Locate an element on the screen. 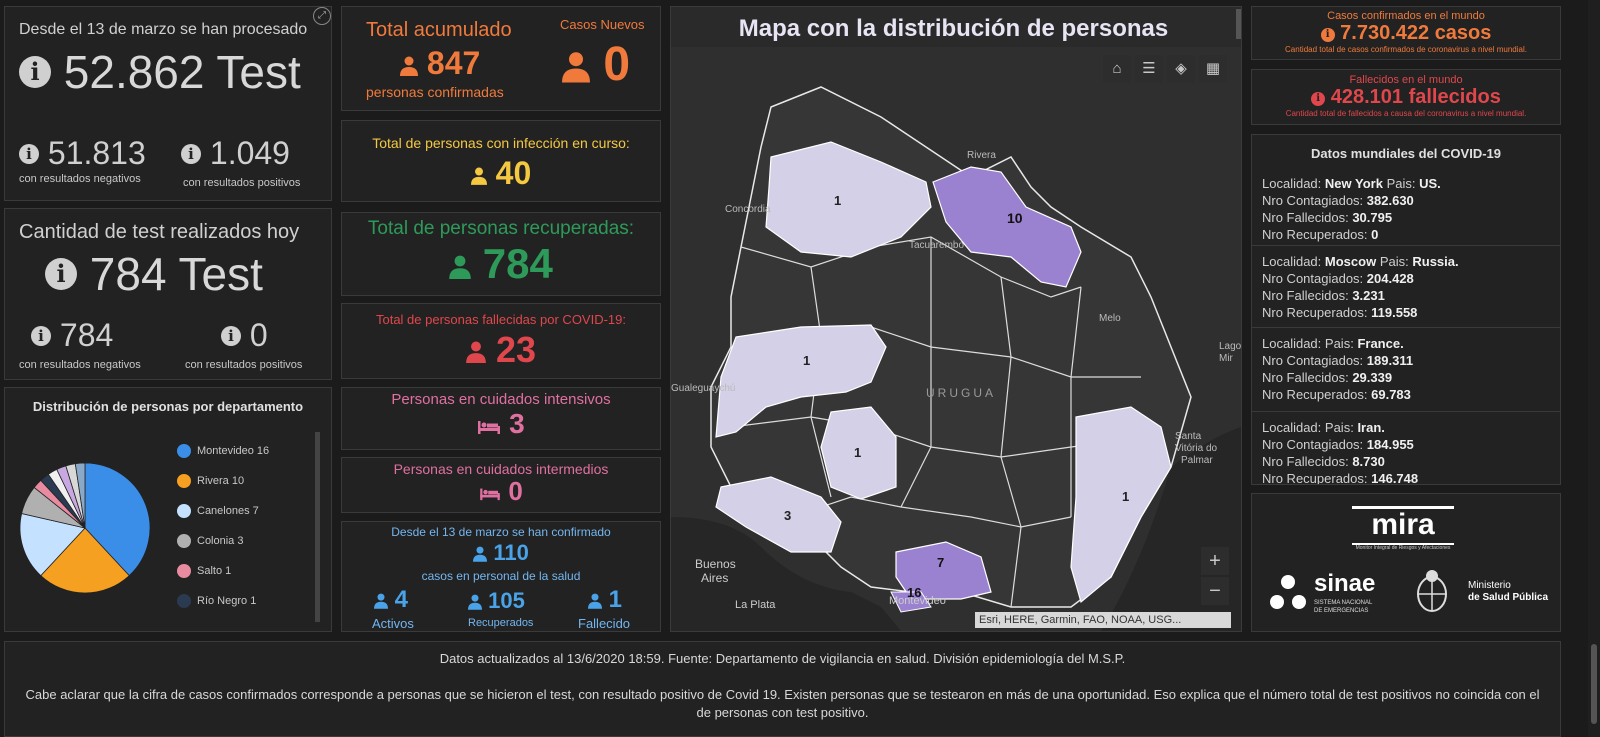 The width and height of the screenshot is (1600, 737). qr-code-icon: ▦ is located at coordinates (1213, 69).